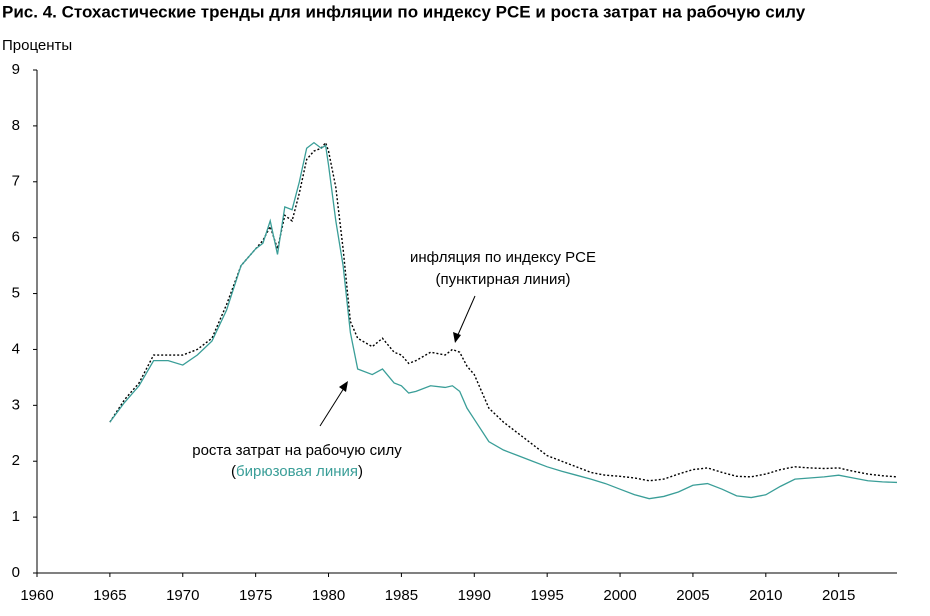 Image resolution: width=930 pixels, height=616 pixels. What do you see at coordinates (16, 572) in the screenshot?
I see `y-tick-label: 0` at bounding box center [16, 572].